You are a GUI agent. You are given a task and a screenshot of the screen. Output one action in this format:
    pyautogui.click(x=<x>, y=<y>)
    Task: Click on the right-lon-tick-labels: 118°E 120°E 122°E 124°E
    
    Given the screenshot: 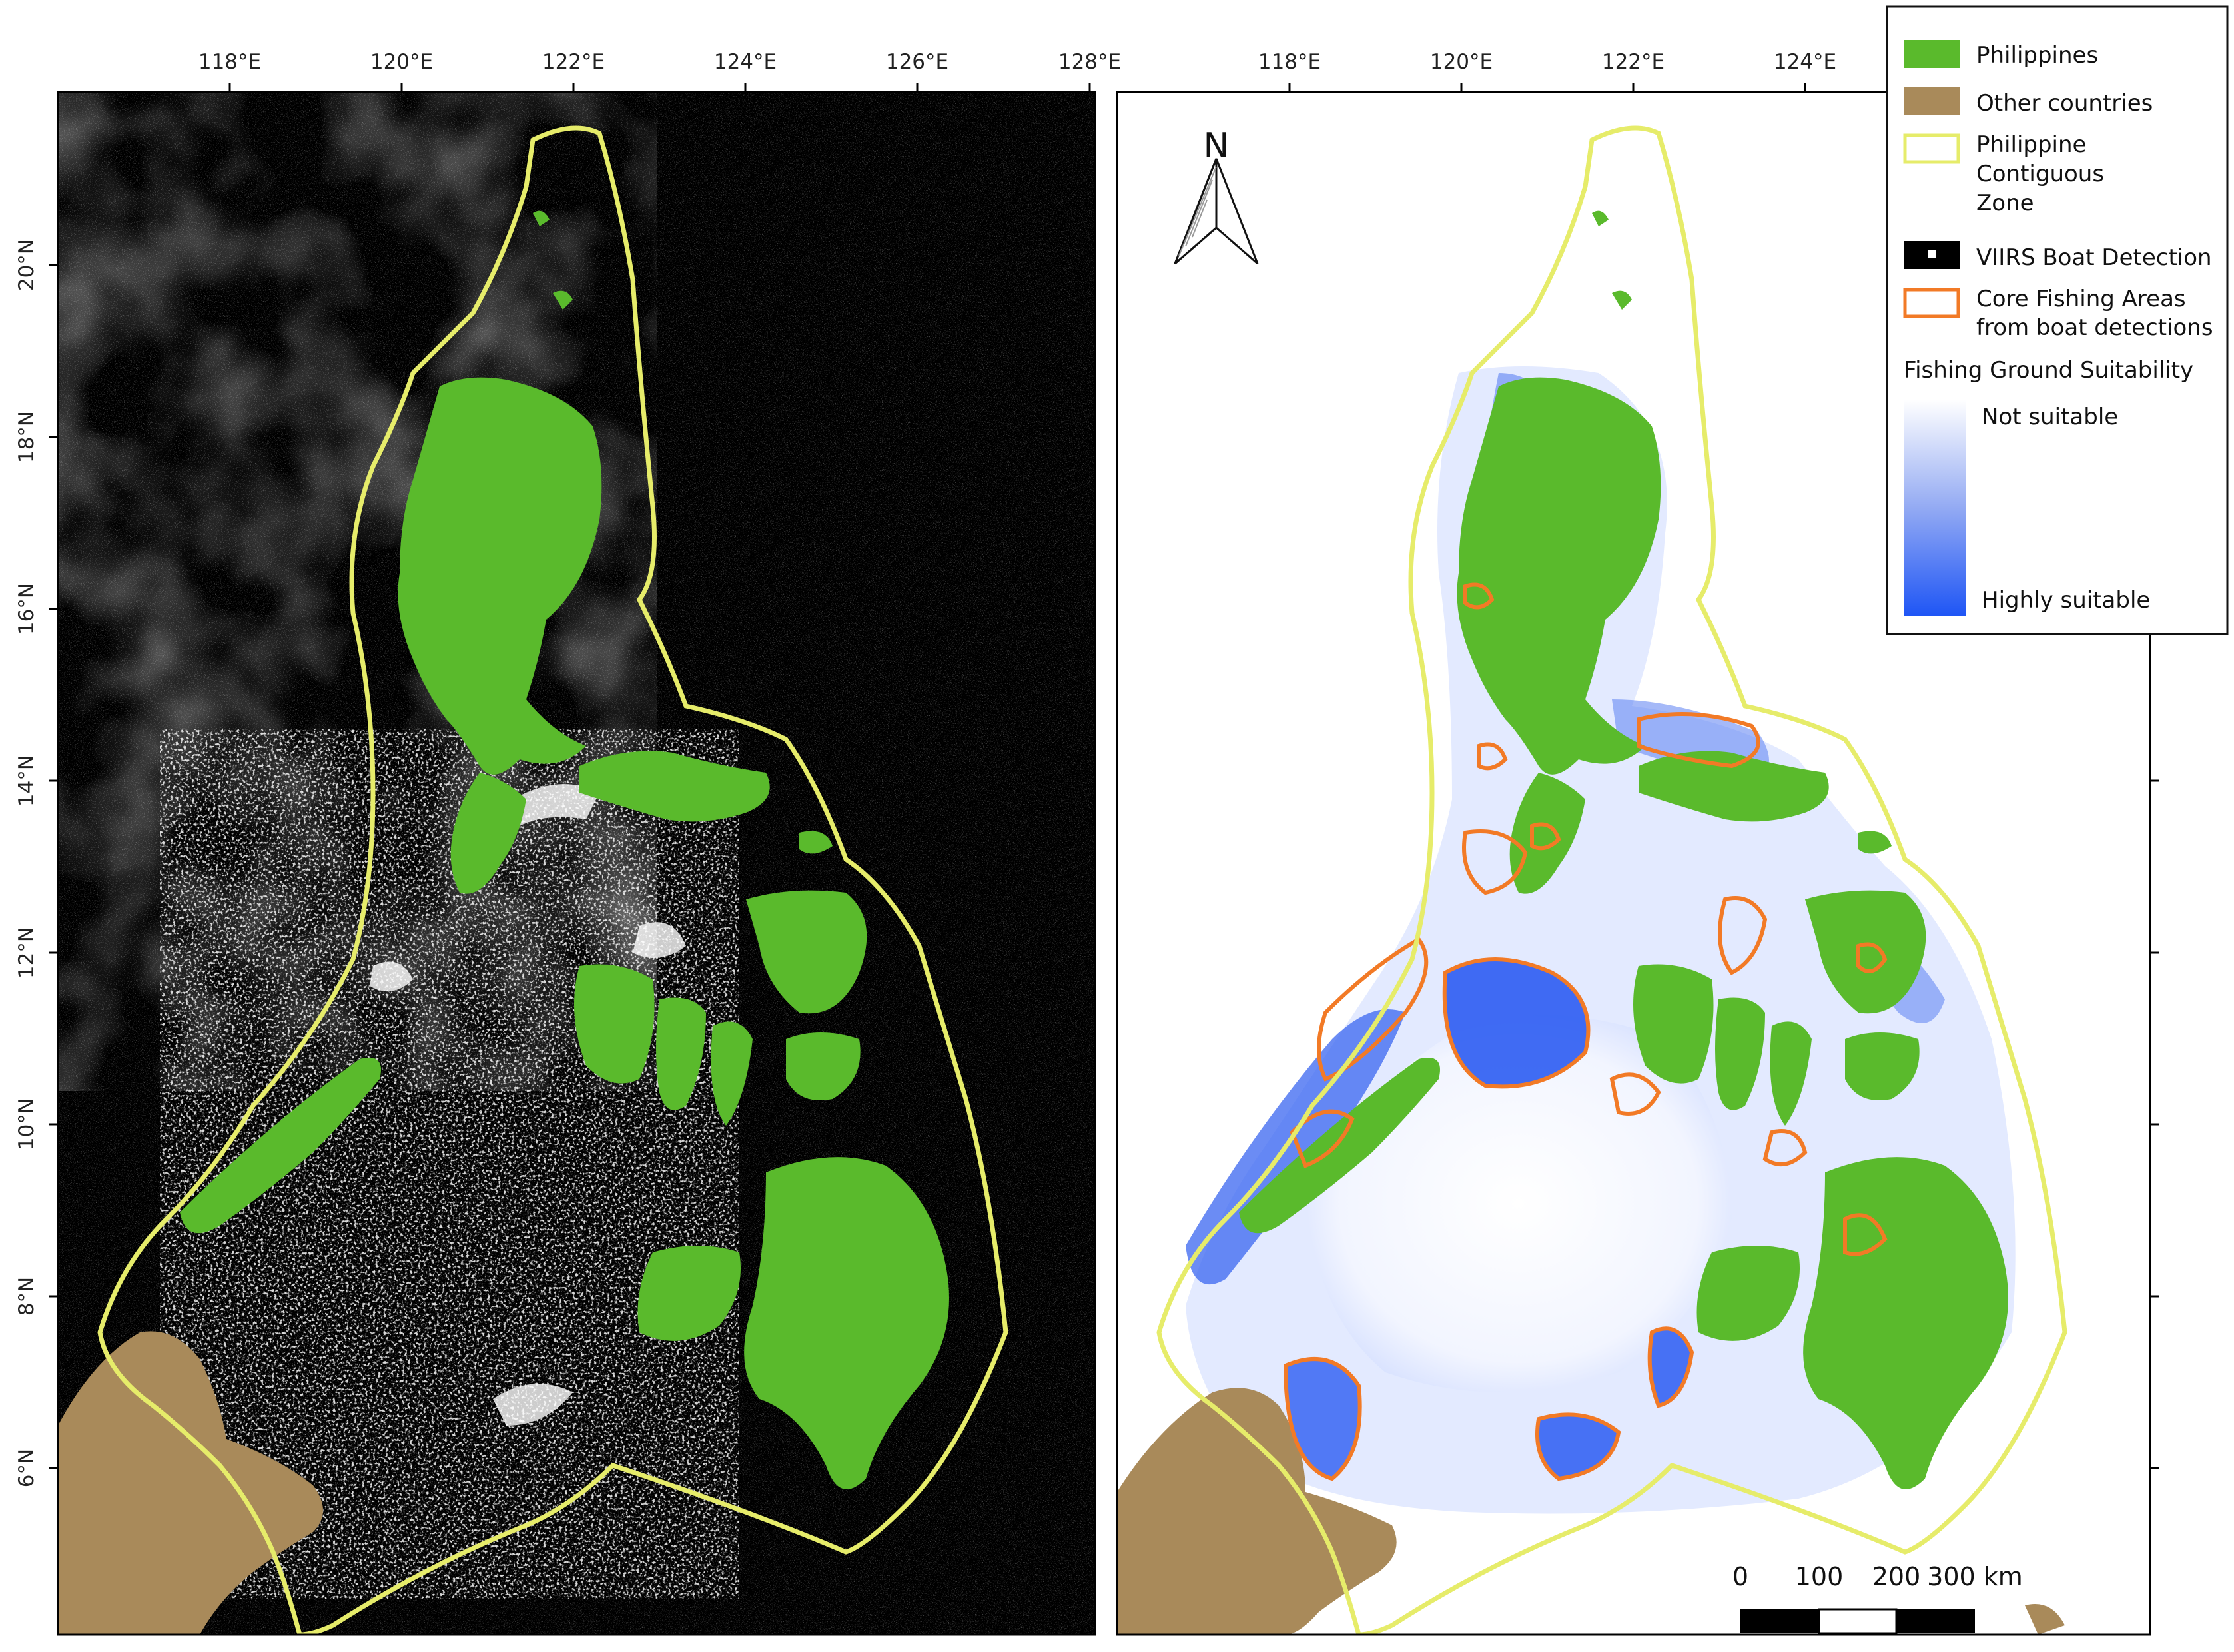 What is the action you would take?
    pyautogui.click(x=1547, y=62)
    